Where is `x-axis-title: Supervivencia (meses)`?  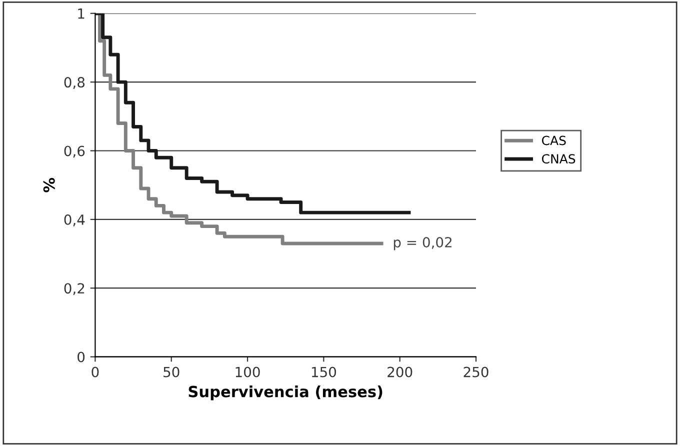 x-axis-title: Supervivencia (meses) is located at coordinates (285, 393).